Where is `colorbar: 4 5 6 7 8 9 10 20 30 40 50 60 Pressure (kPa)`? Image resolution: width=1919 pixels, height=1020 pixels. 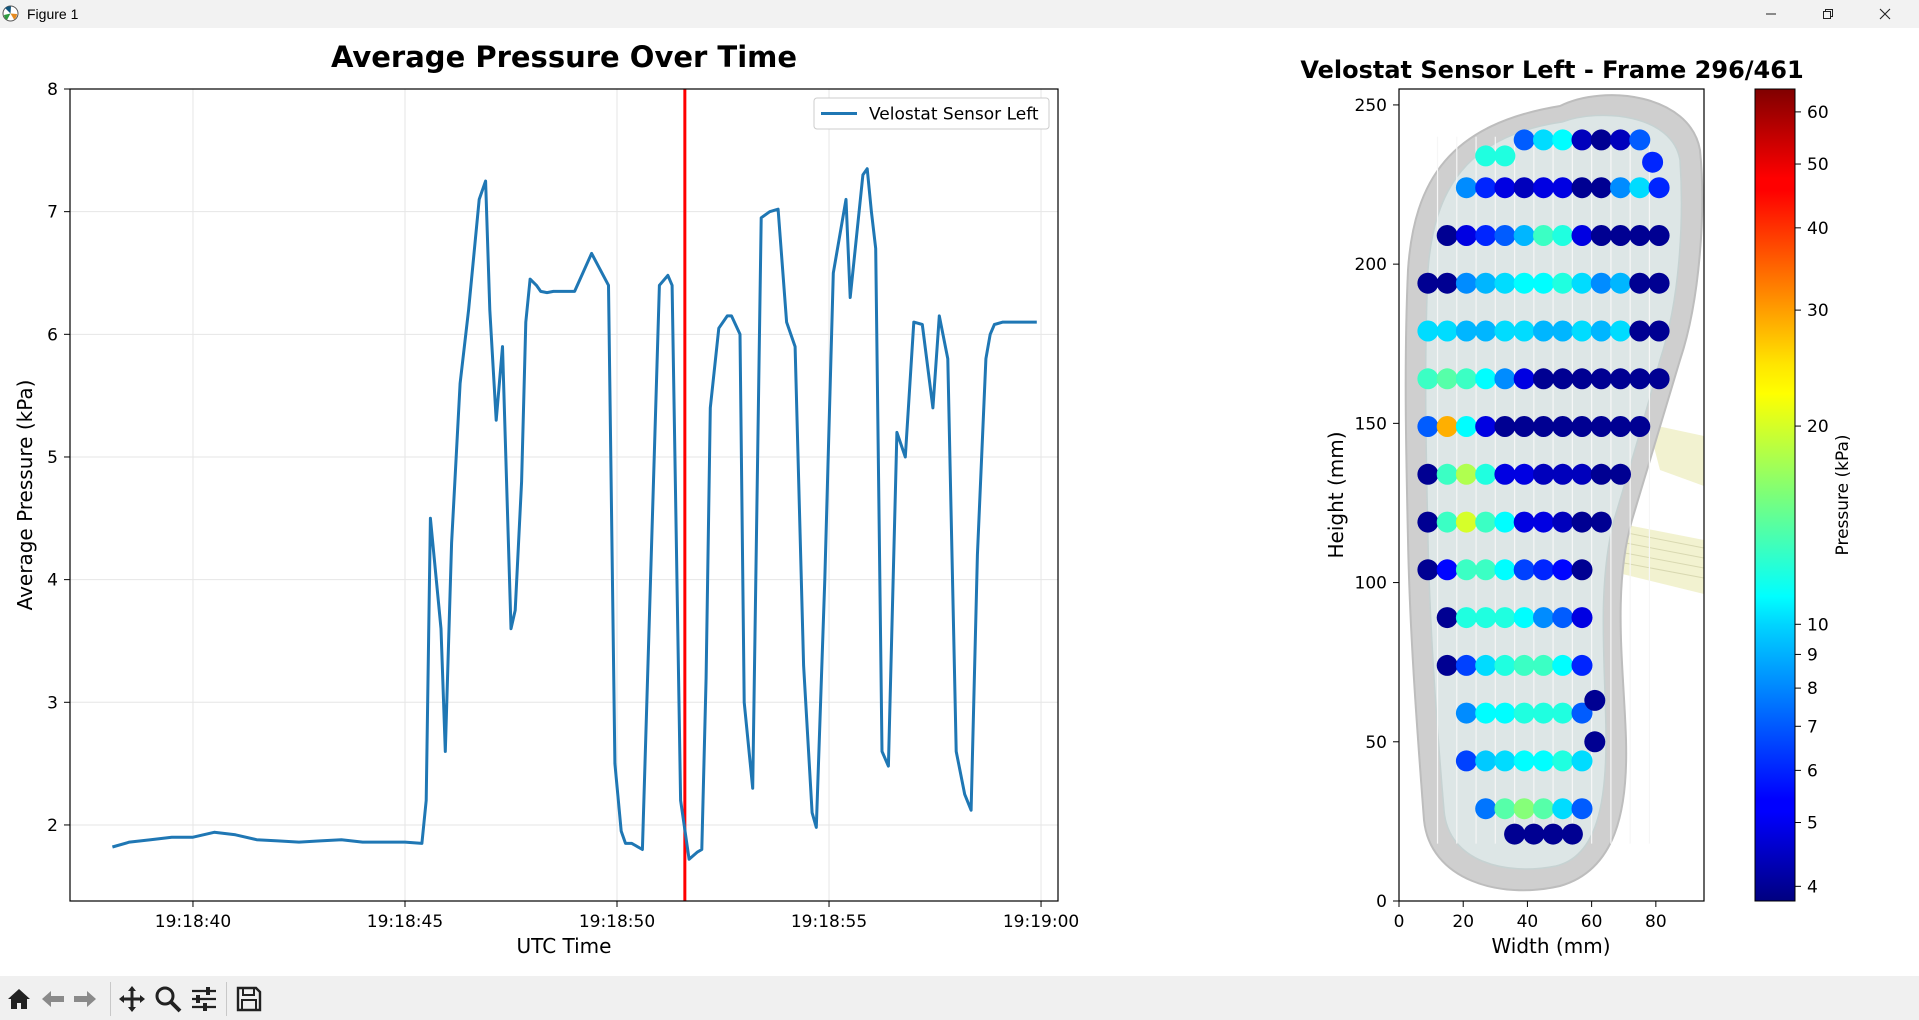
colorbar: 4 5 6 7 8 9 10 20 30 40 50 60 Pressure (kPa) is located at coordinates (1803, 495).